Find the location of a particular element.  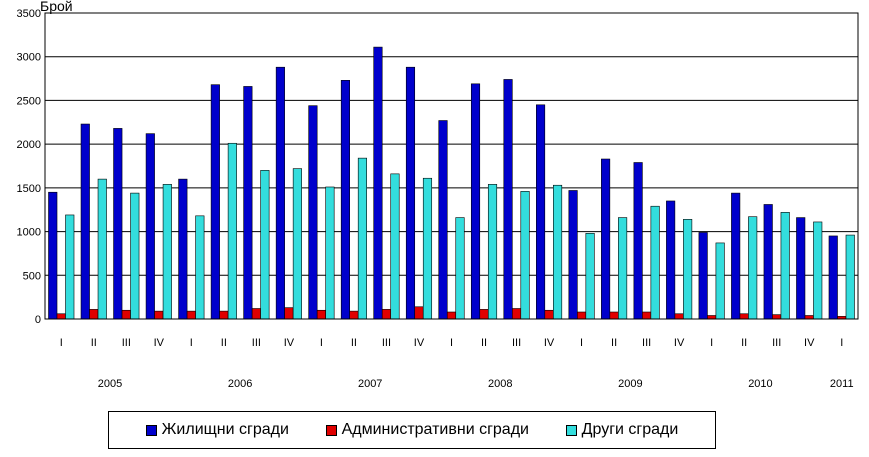

legend-item-residential: Жилищни сгради is located at coordinates (217, 430).